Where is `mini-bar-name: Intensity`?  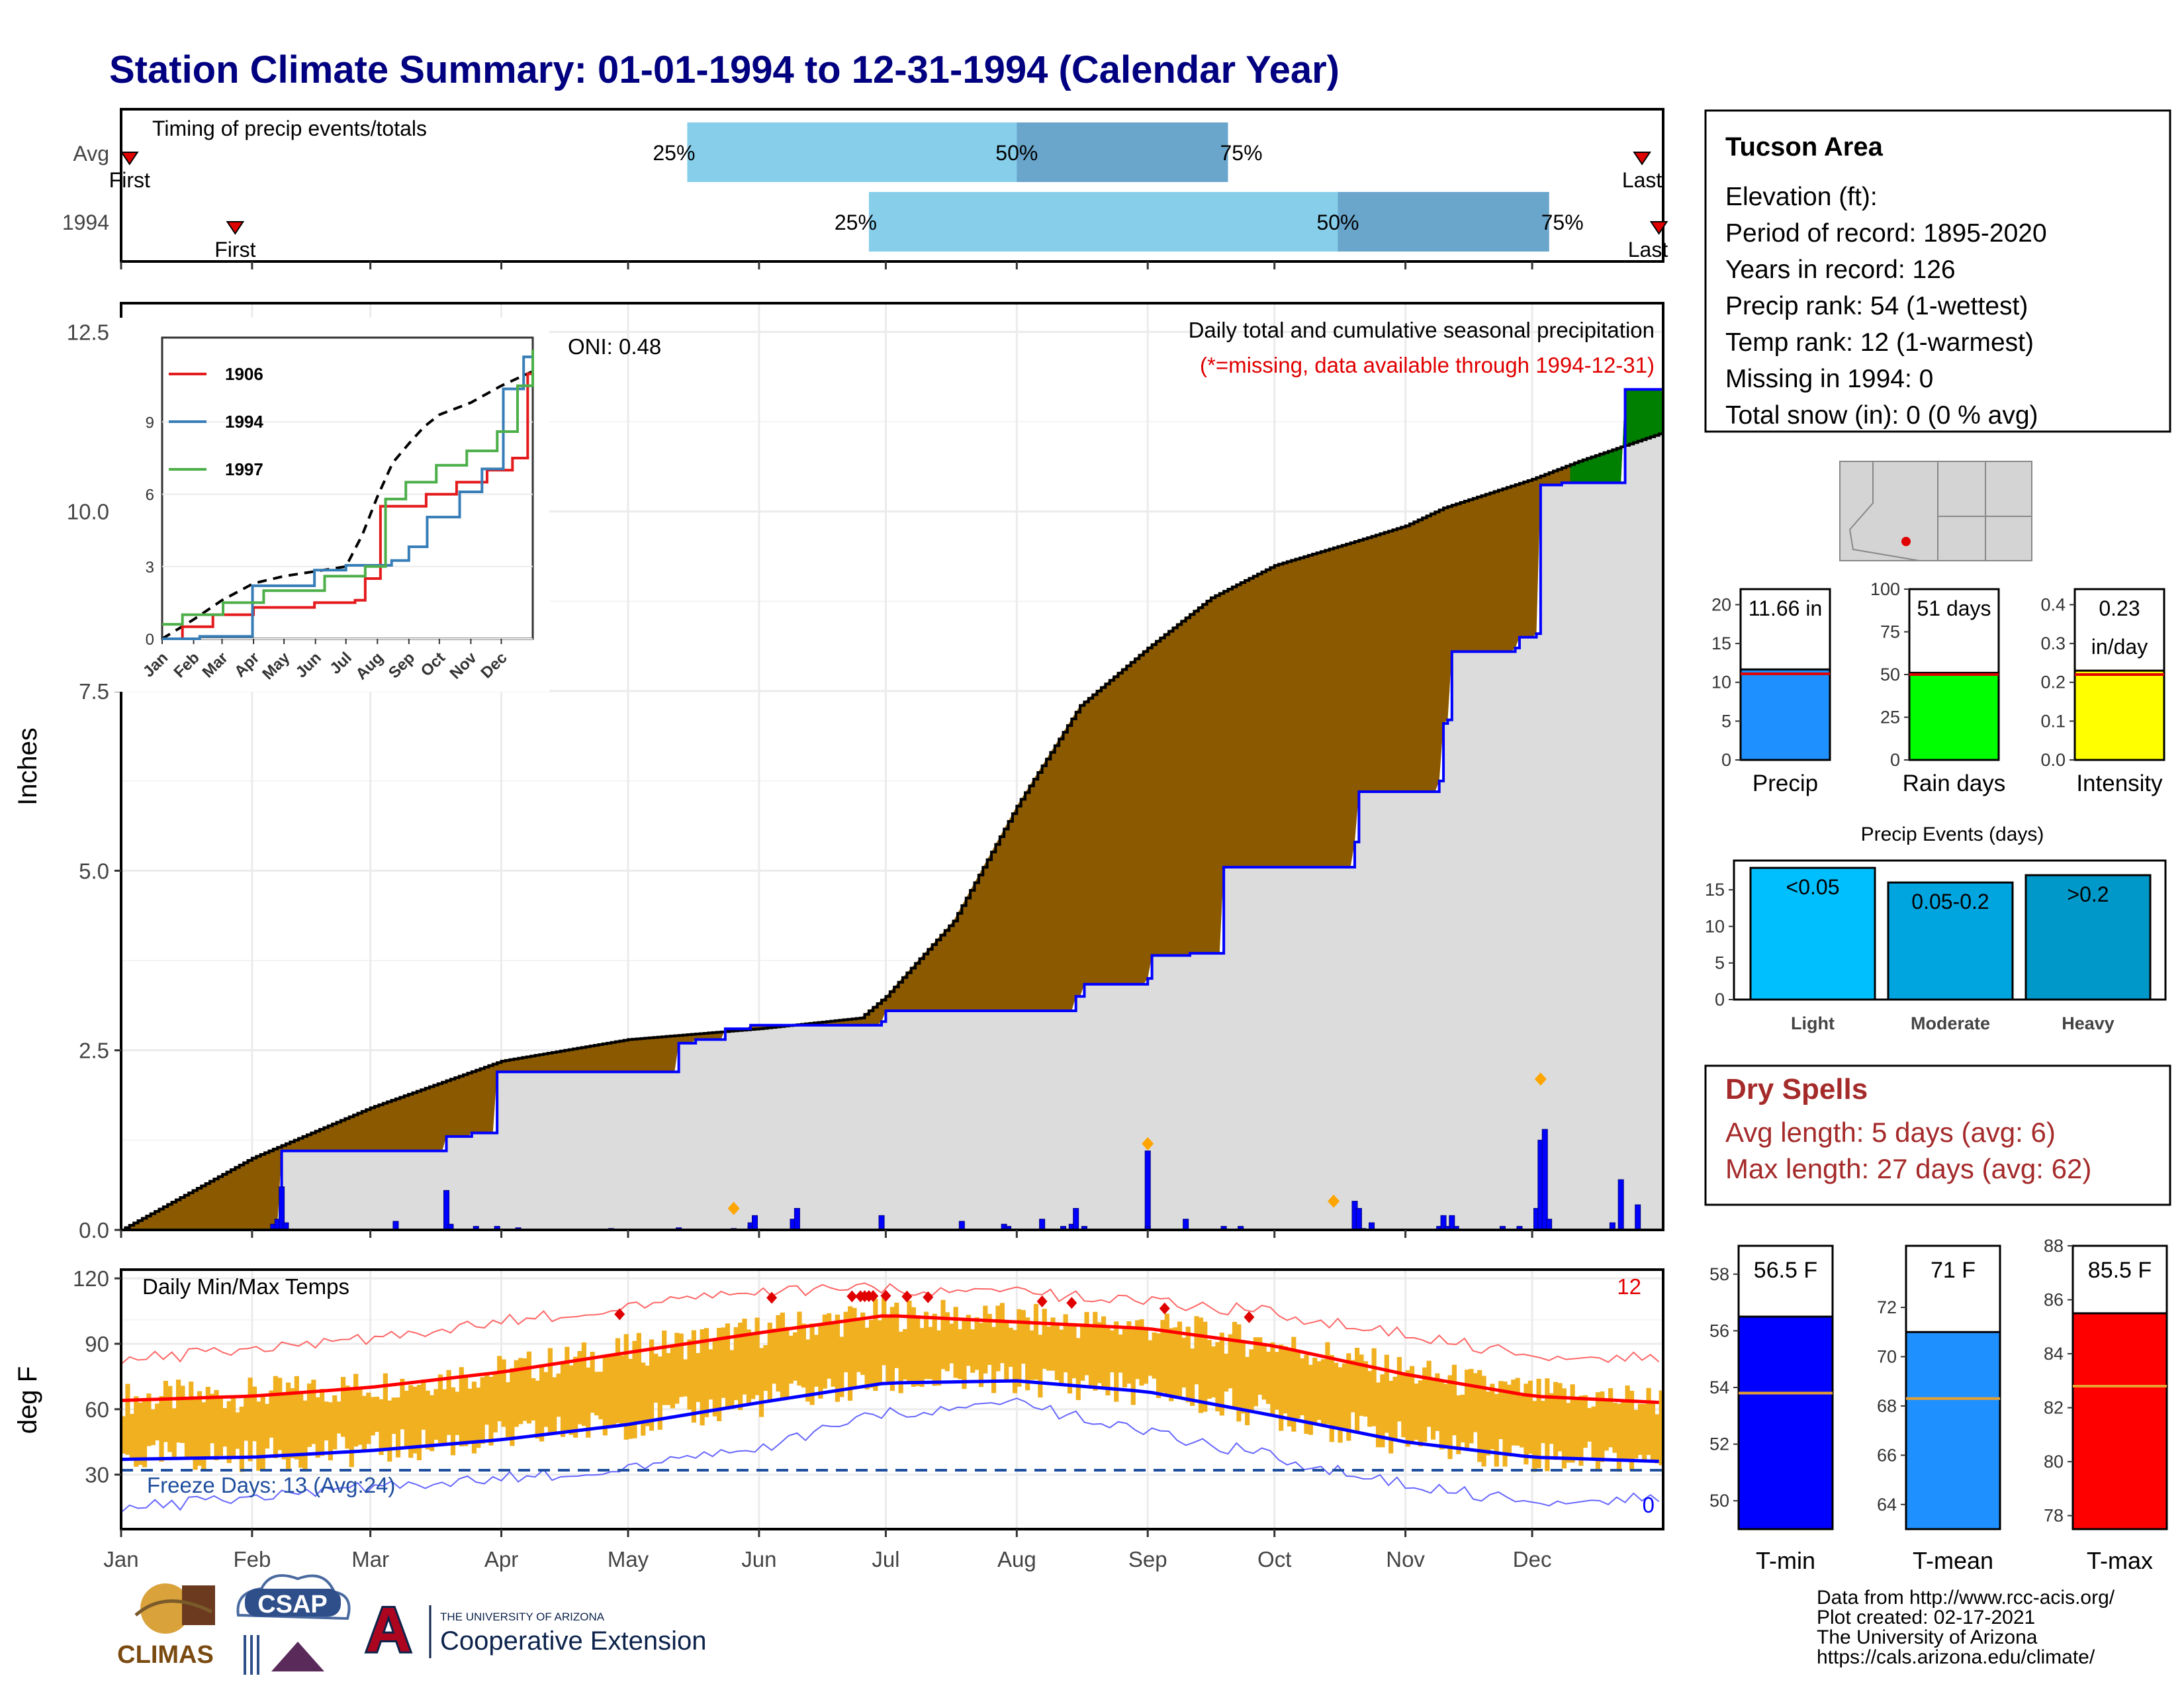 mini-bar-name: Intensity is located at coordinates (2119, 783).